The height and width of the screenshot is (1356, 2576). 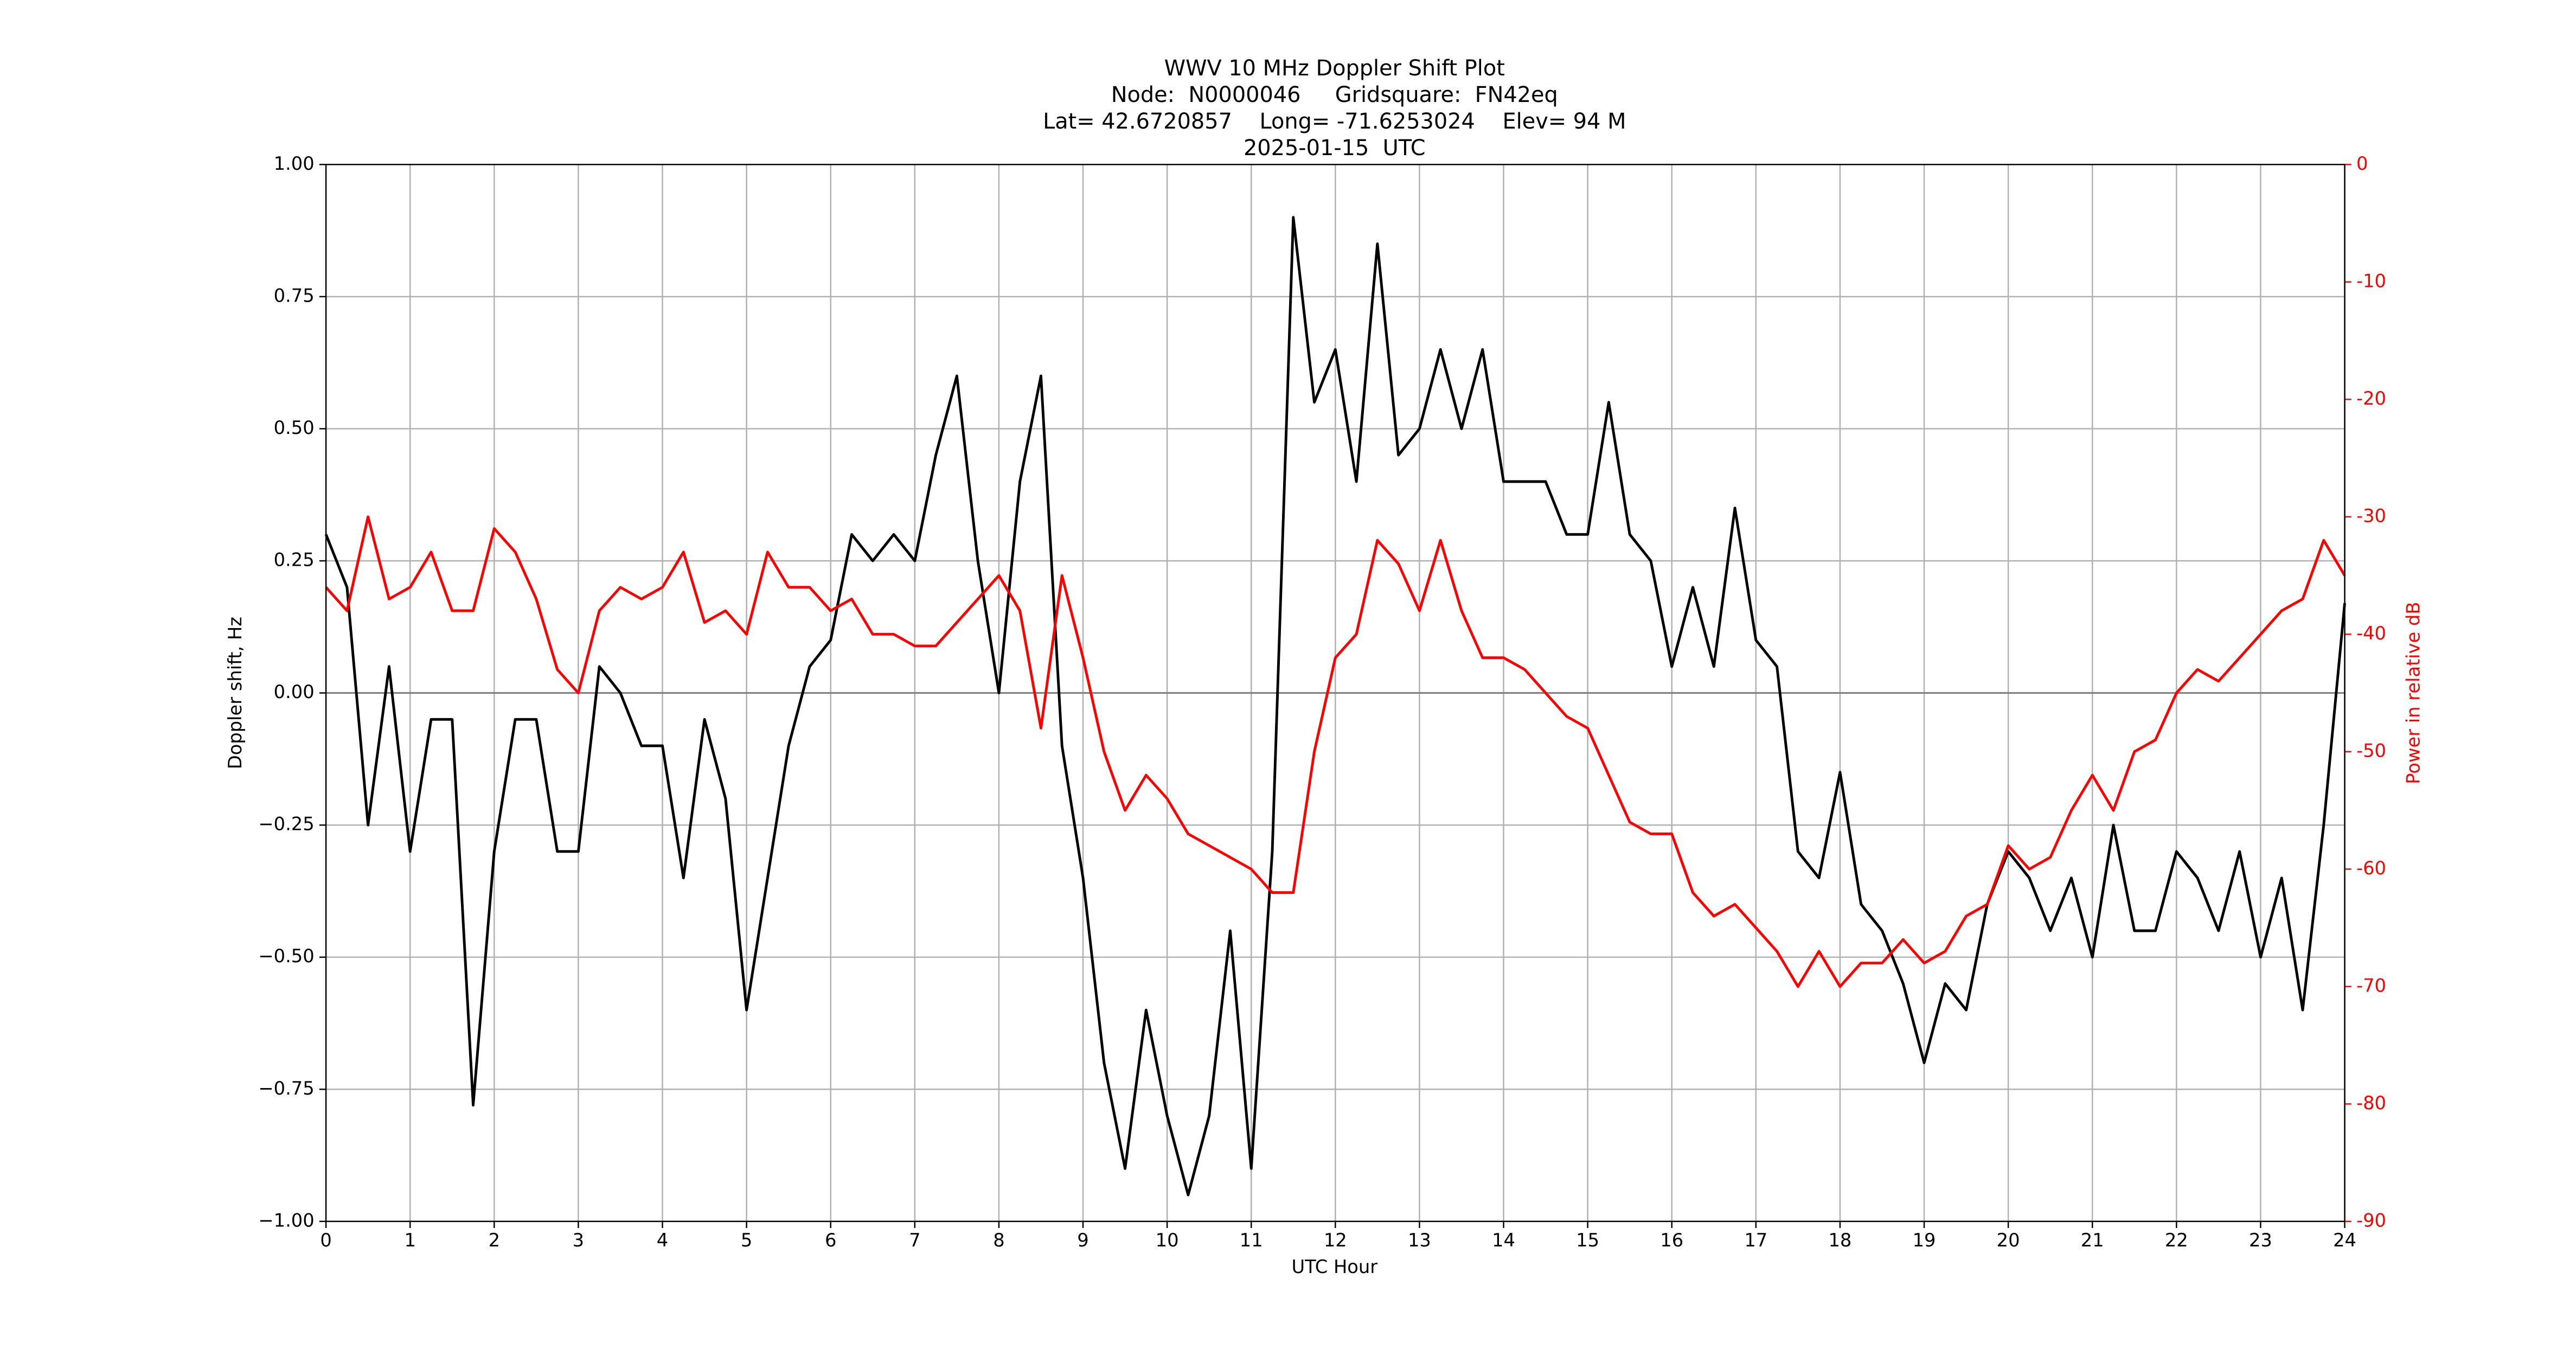 I want to click on y2-axis-label: Power in relative dB, so click(x=2413, y=693).